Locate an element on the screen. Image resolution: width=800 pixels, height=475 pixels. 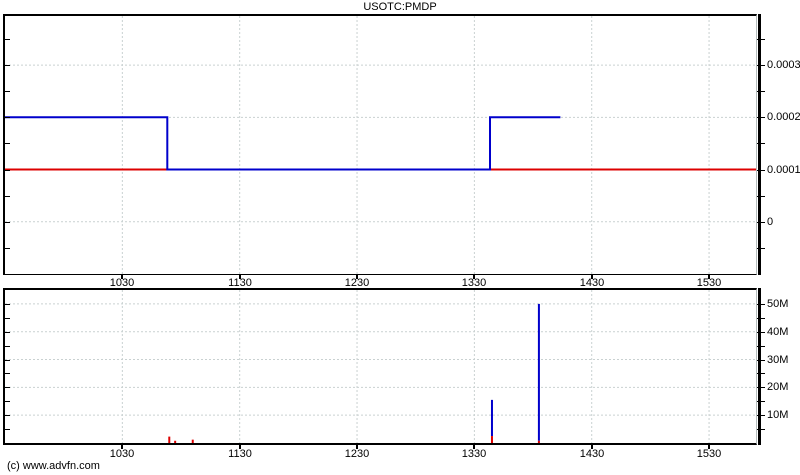
volume-x-tick-label: 1030 is located at coordinates (122, 454).